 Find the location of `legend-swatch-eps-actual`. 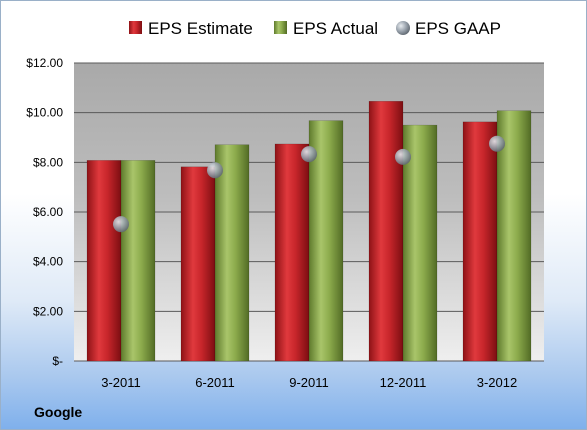

legend-swatch-eps-actual is located at coordinates (280, 27).